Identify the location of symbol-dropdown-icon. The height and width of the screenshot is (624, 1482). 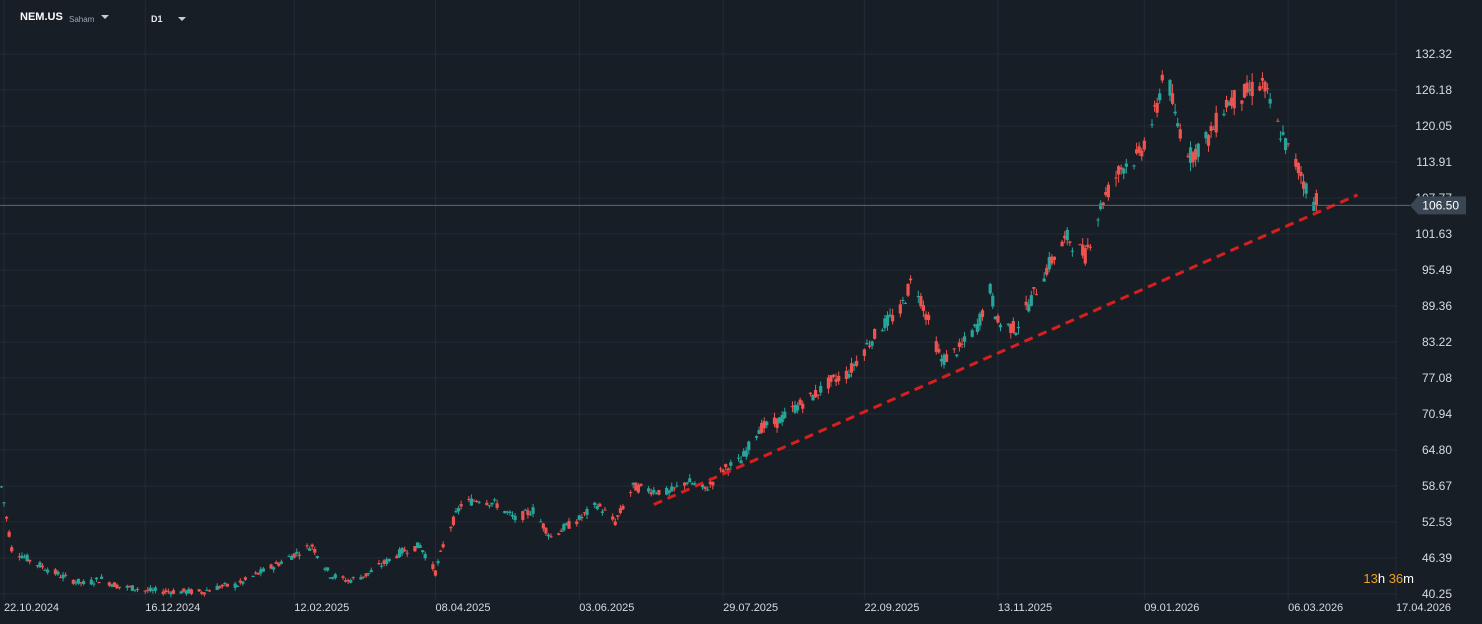
(105, 17).